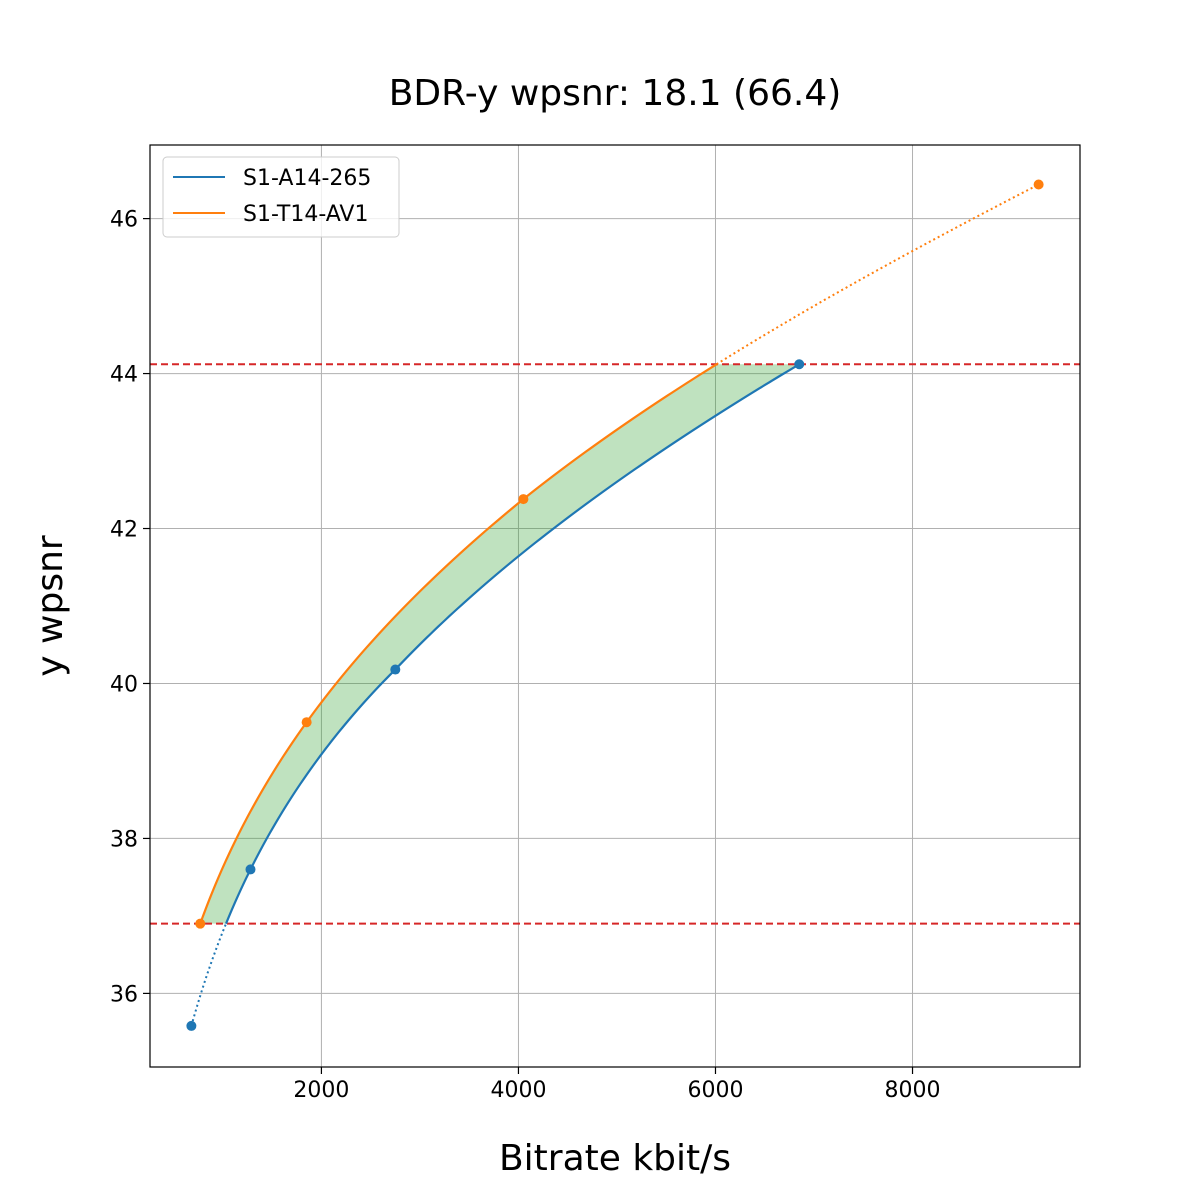 The width and height of the screenshot is (1200, 1200). I want to click on y-tick-label: 36, so click(124, 994).